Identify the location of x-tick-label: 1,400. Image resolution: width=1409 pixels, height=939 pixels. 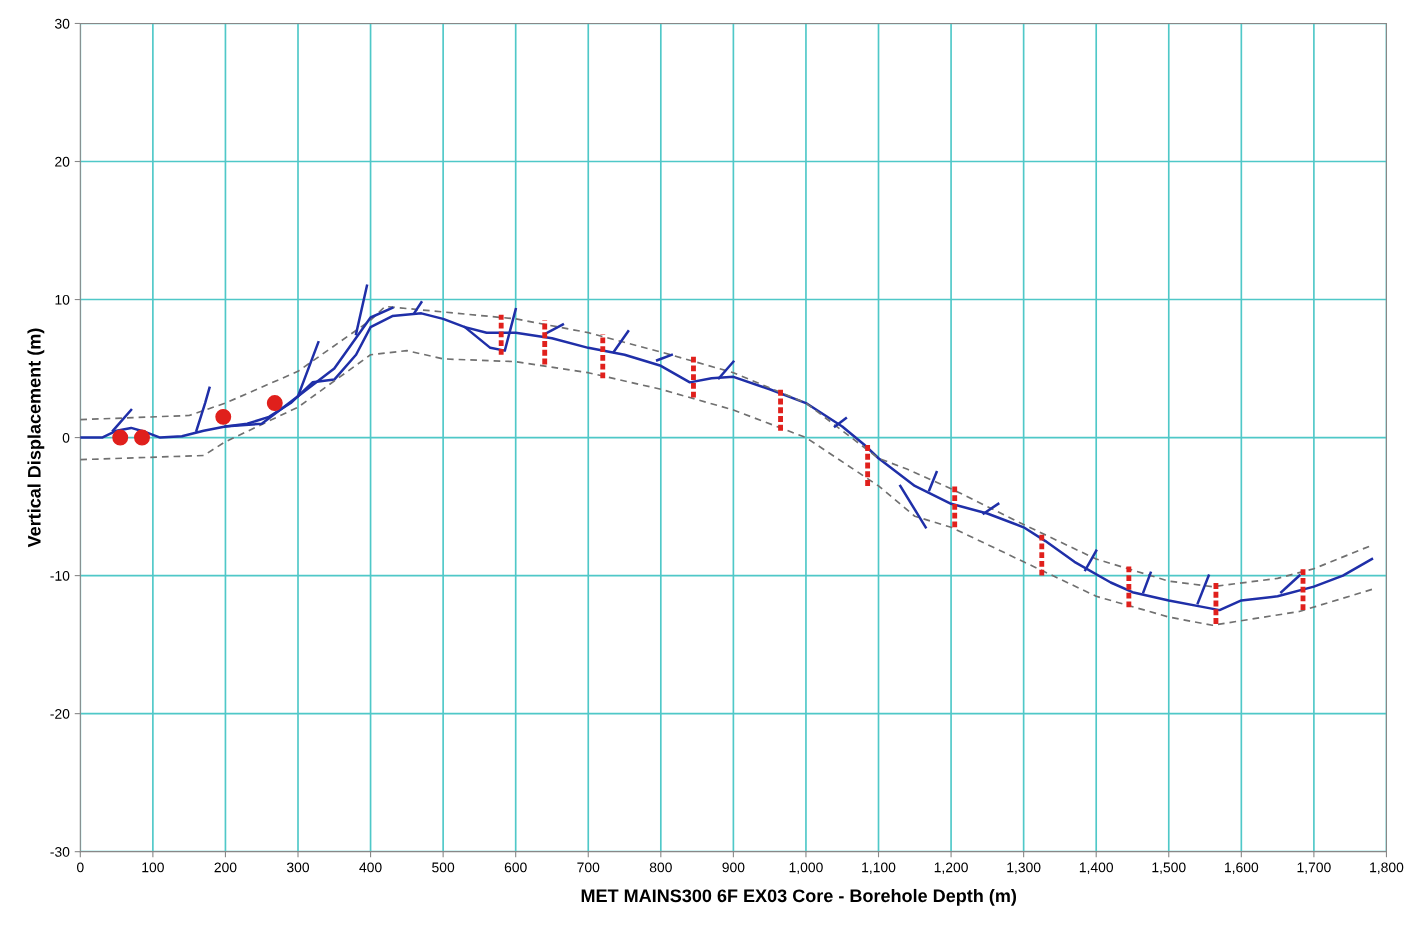
(1096, 868).